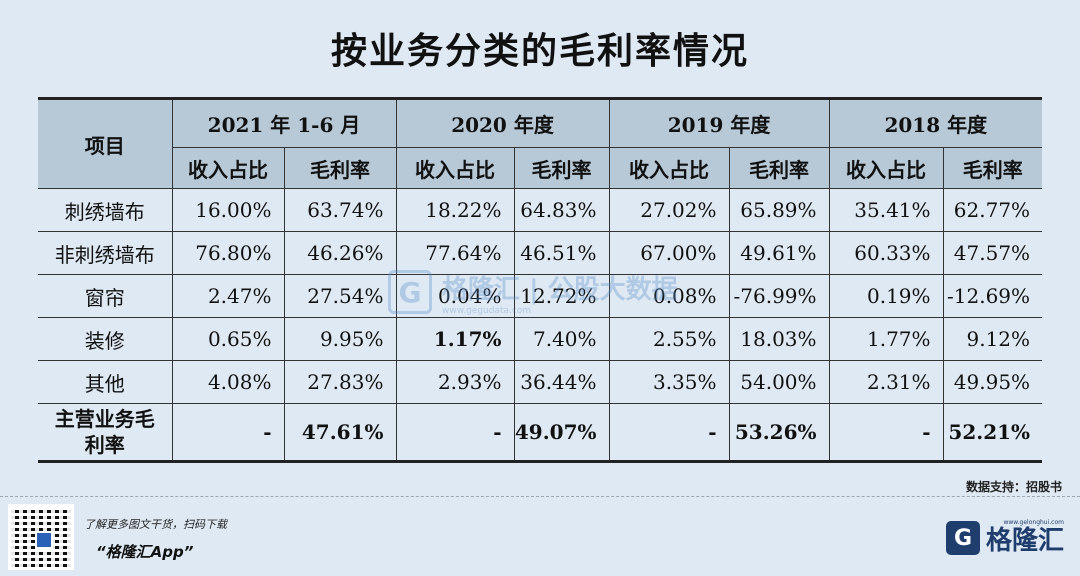 The image size is (1080, 576). Describe the element at coordinates (992, 382) in the screenshot. I see `table-cell: 49.95%` at that location.